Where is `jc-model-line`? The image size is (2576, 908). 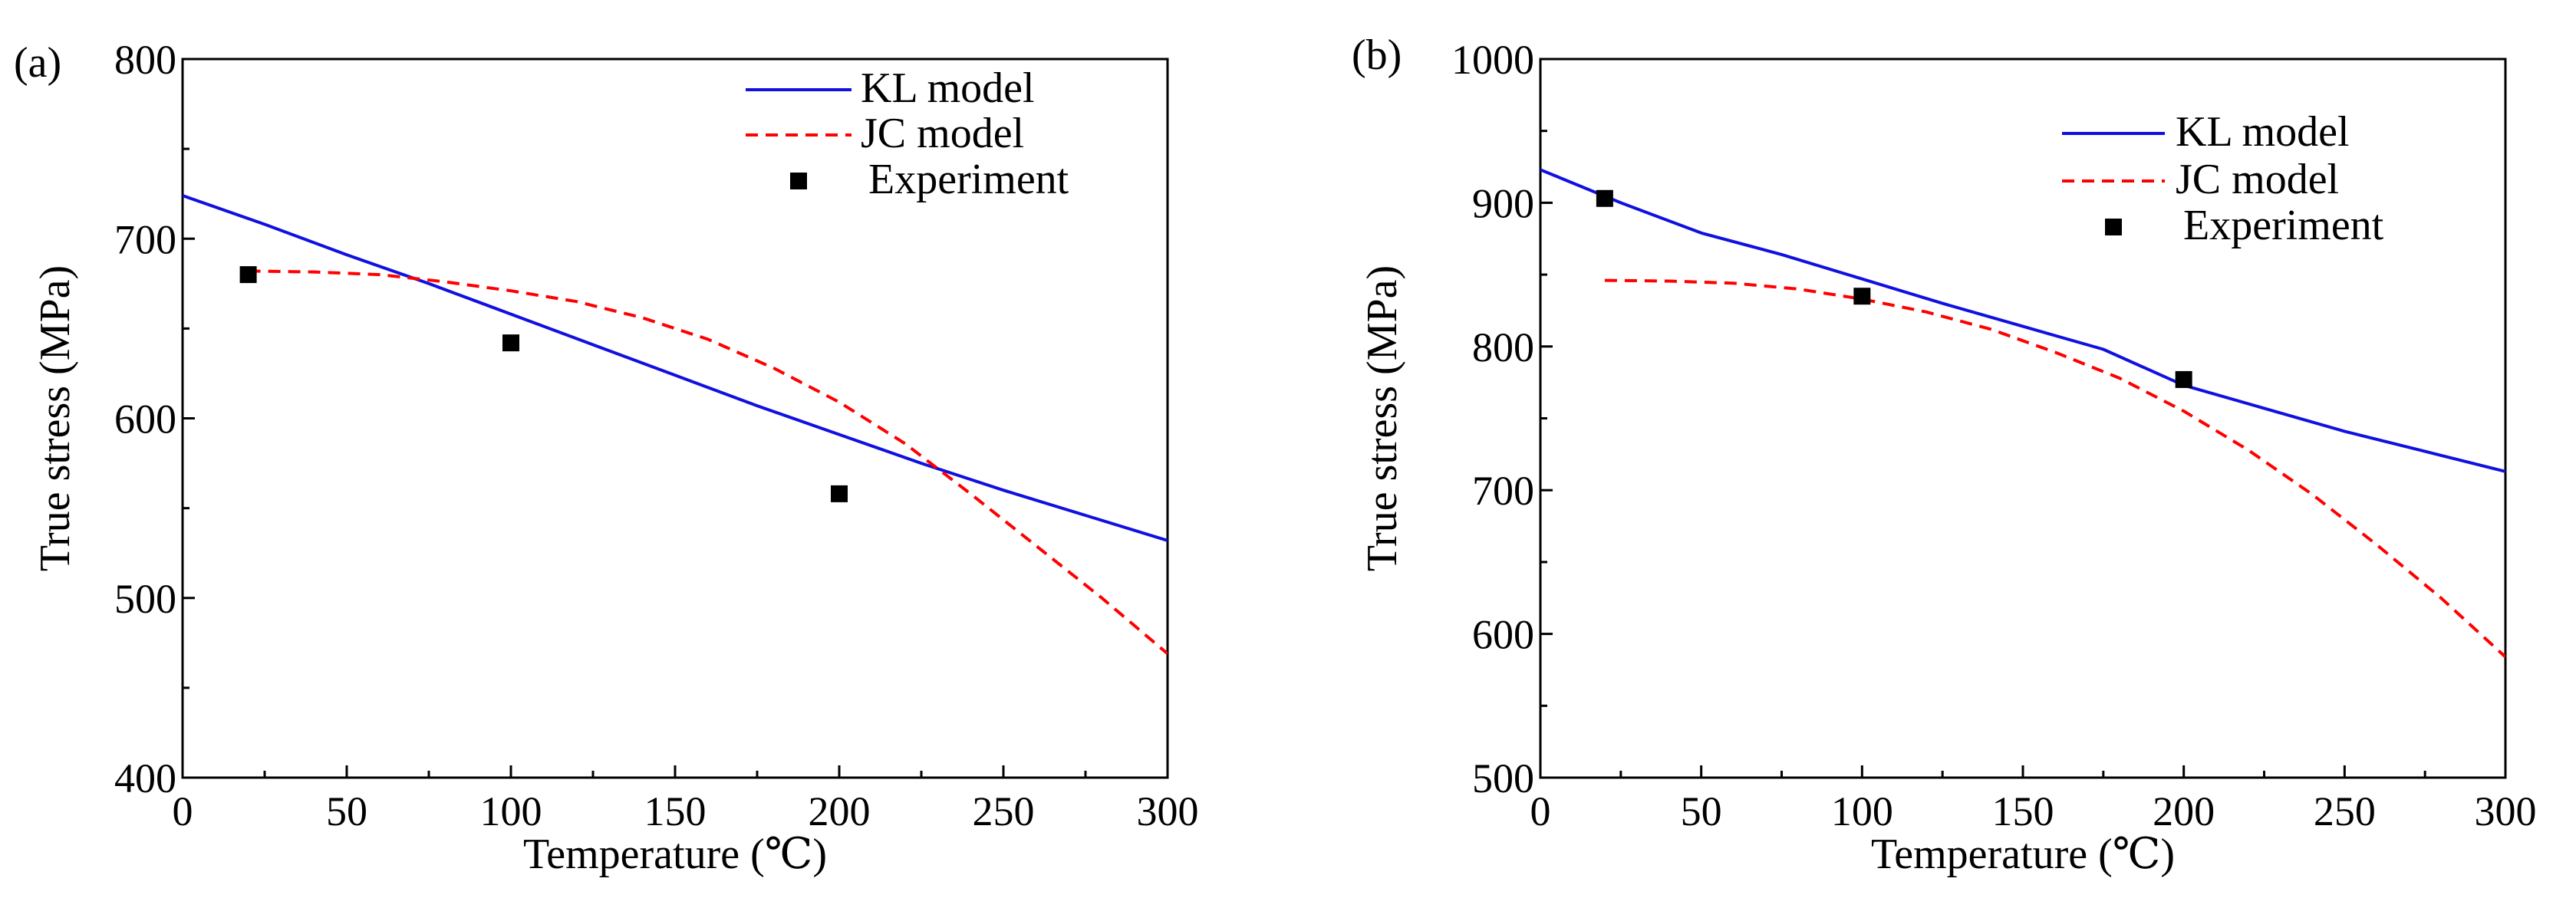 jc-model-line is located at coordinates (2054, 468).